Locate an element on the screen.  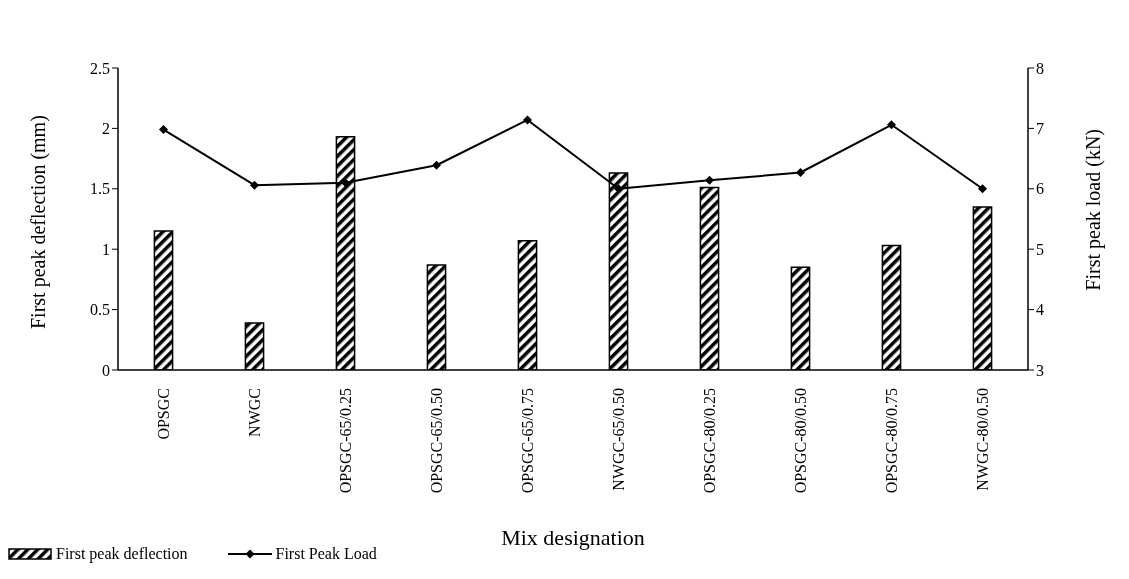
x-tick-label: OPSGC-80/0.50 is located at coordinates (800, 441).